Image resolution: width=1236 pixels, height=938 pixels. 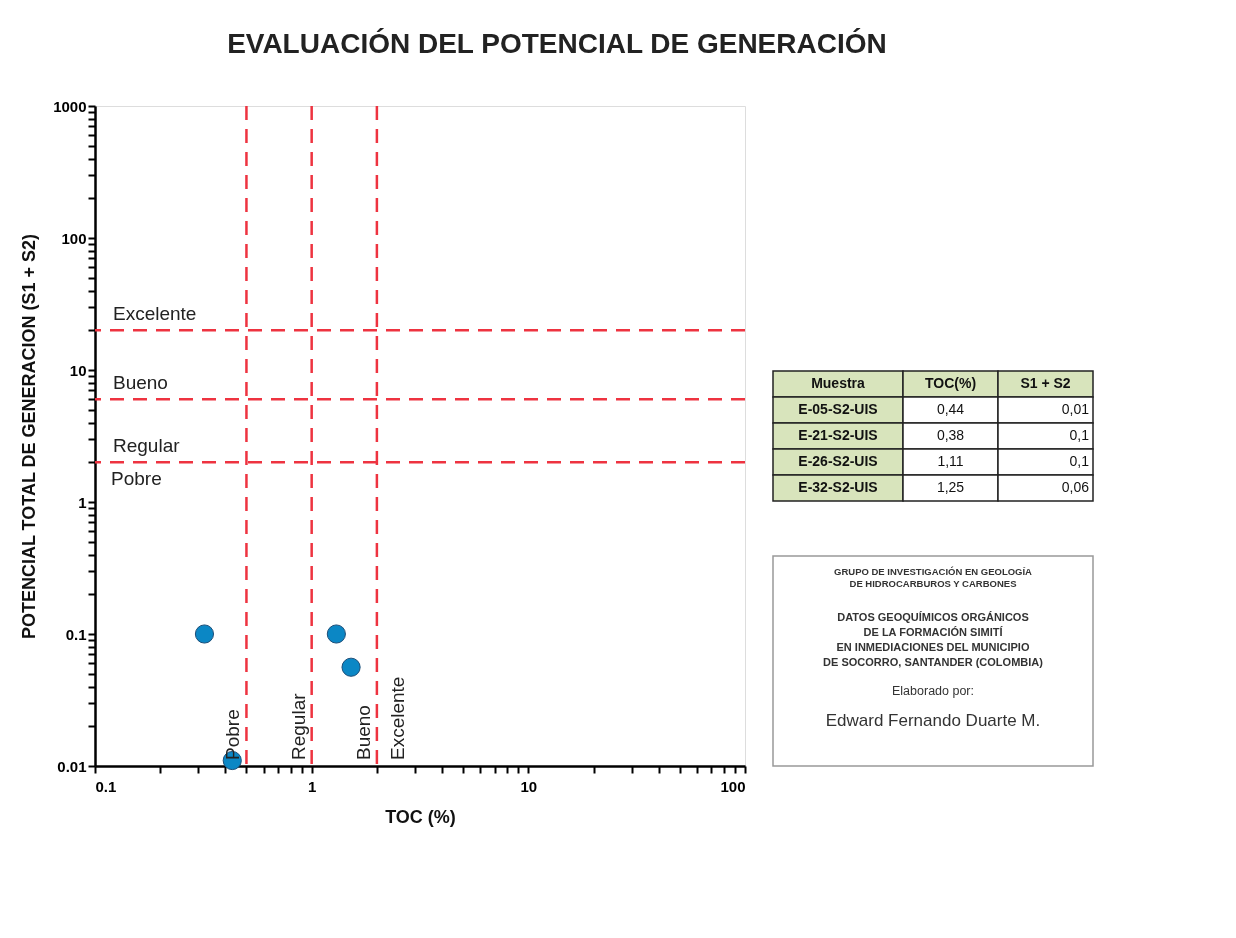 What do you see at coordinates (1075, 487) in the screenshot?
I see `text: 0,06` at bounding box center [1075, 487].